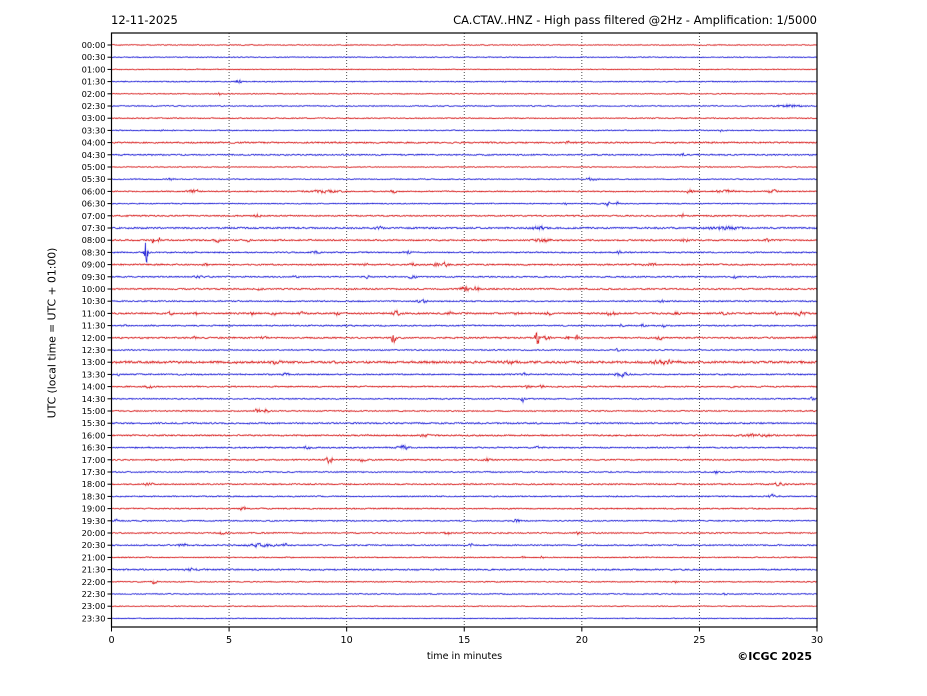 Image resolution: width=927 pixels, height=696 pixels. What do you see at coordinates (464, 277) in the screenshot?
I see `trace-row-09:30` at bounding box center [464, 277].